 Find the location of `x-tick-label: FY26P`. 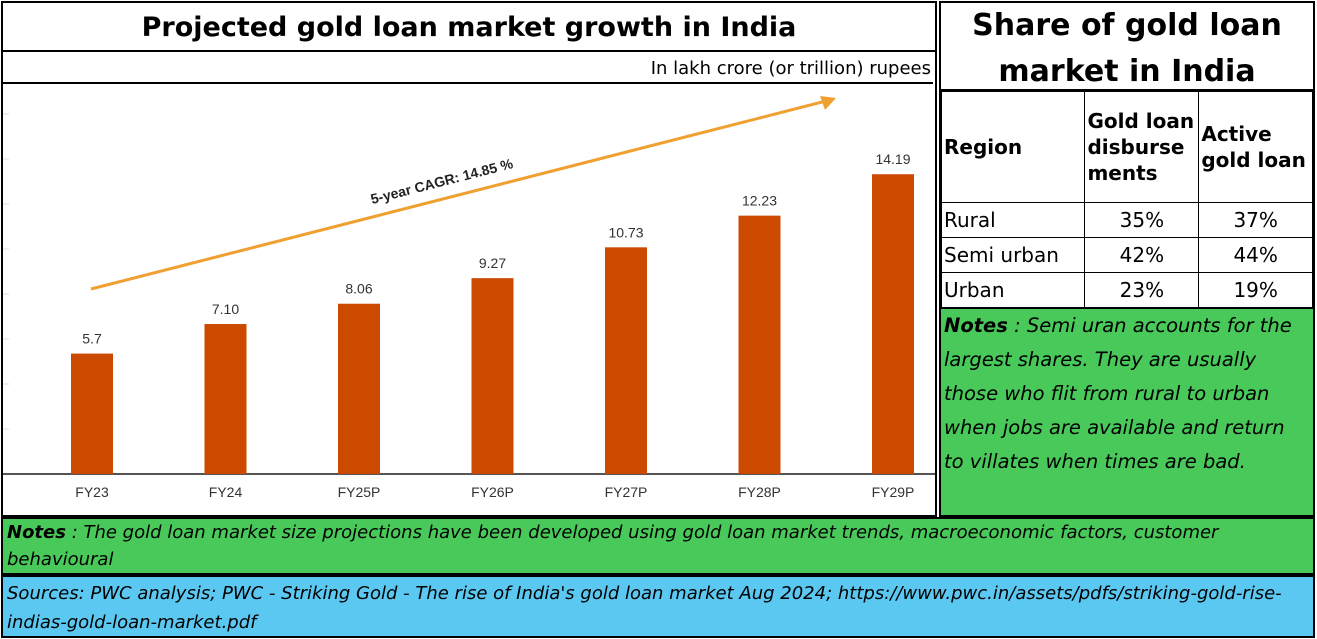

x-tick-label: FY26P is located at coordinates (492, 492).